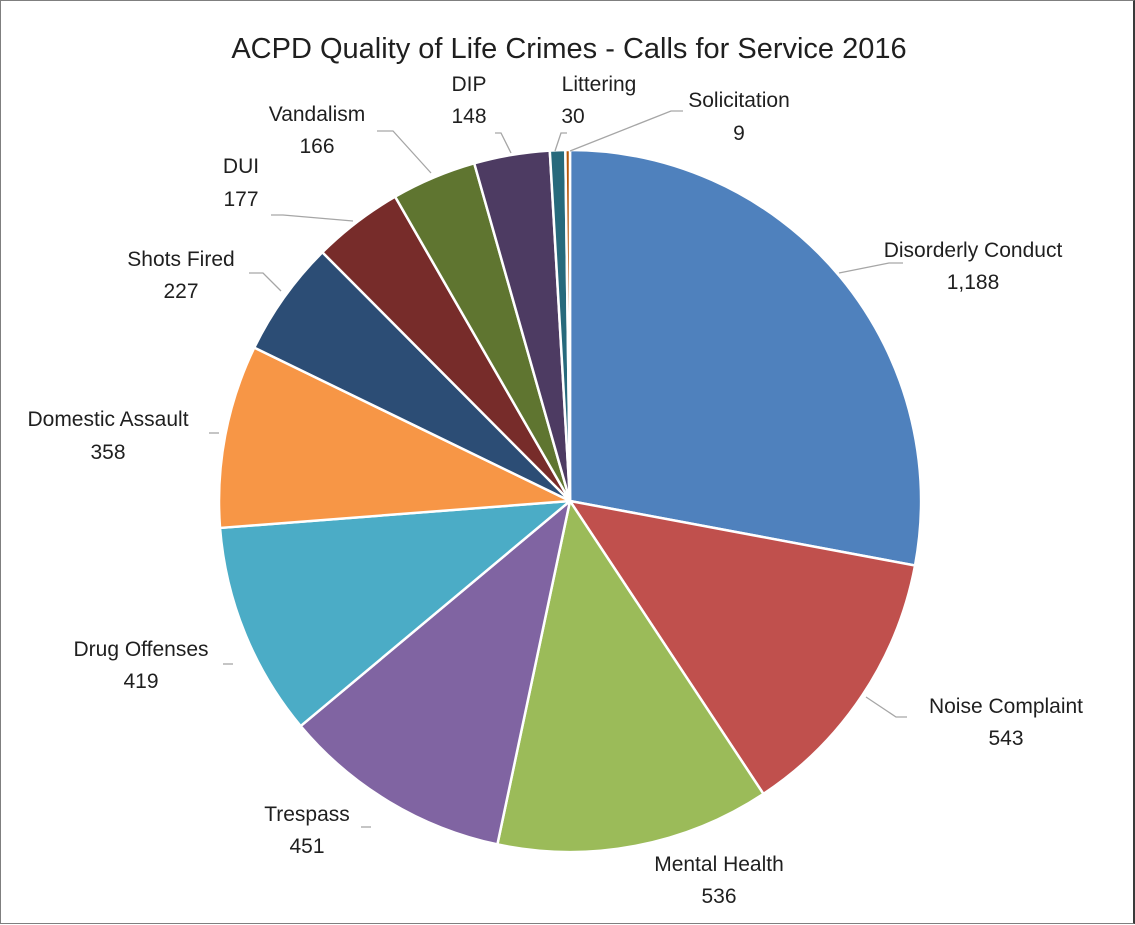 Image resolution: width=1135 pixels, height=925 pixels. What do you see at coordinates (503, 143) in the screenshot?
I see `leader-line-dip` at bounding box center [503, 143].